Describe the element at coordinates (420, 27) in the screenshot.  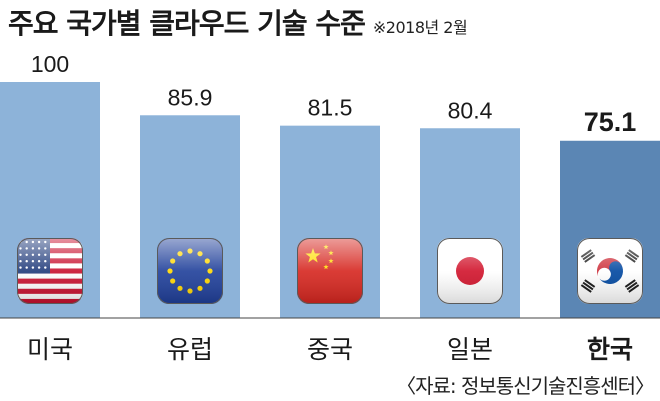
I see `date-note: ※2018년 2월` at that location.